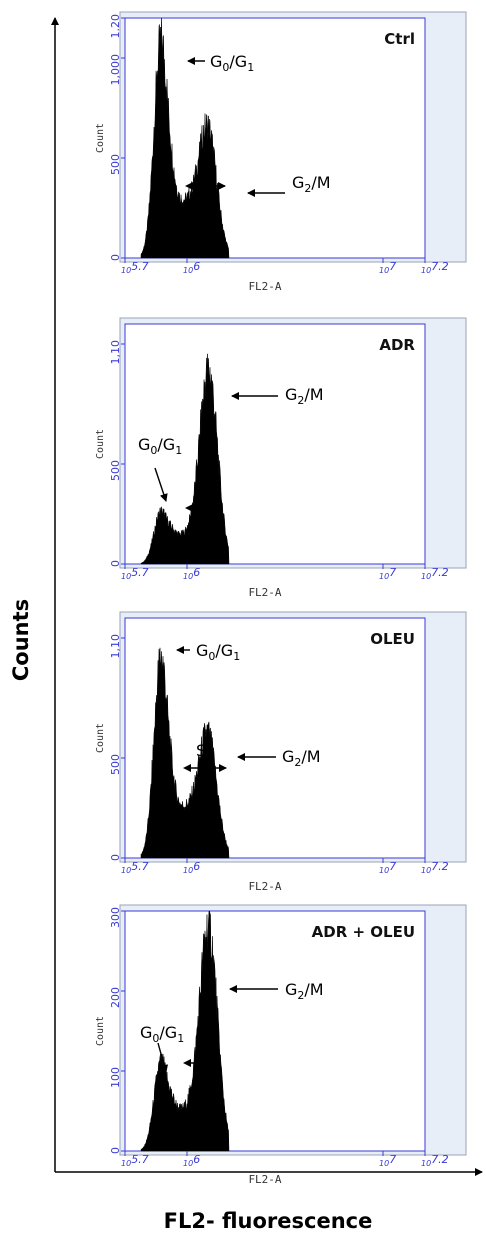 This screenshot has height=1247, width=486. What do you see at coordinates (275, 444) in the screenshot?
I see `plot-area` at bounding box center [275, 444].